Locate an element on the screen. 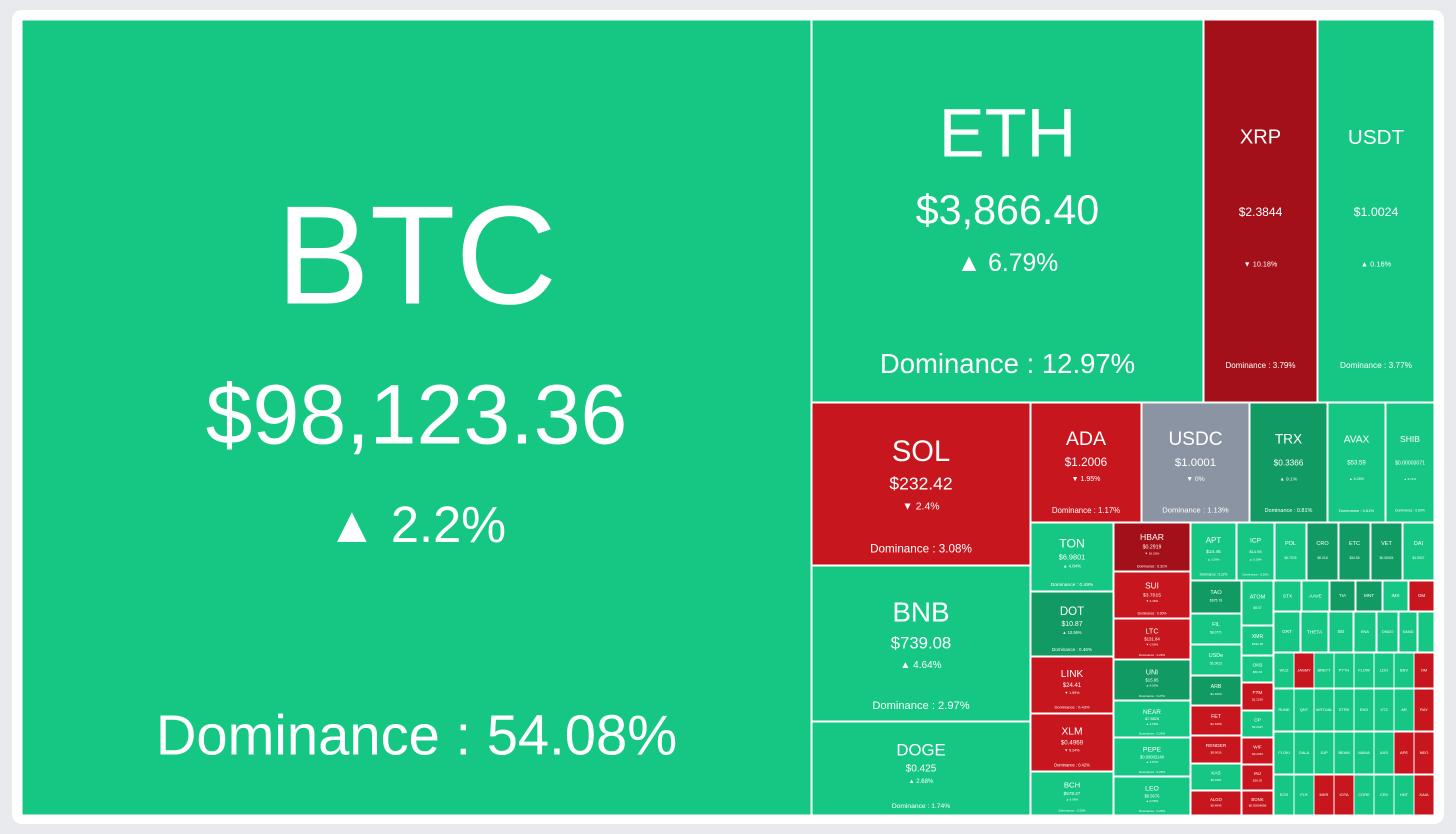 This screenshot has width=1456, height=834. coin-tile: TRX $0.3366 ▲ 9.1% Dominance : 0.81% is located at coordinates (1288, 462).